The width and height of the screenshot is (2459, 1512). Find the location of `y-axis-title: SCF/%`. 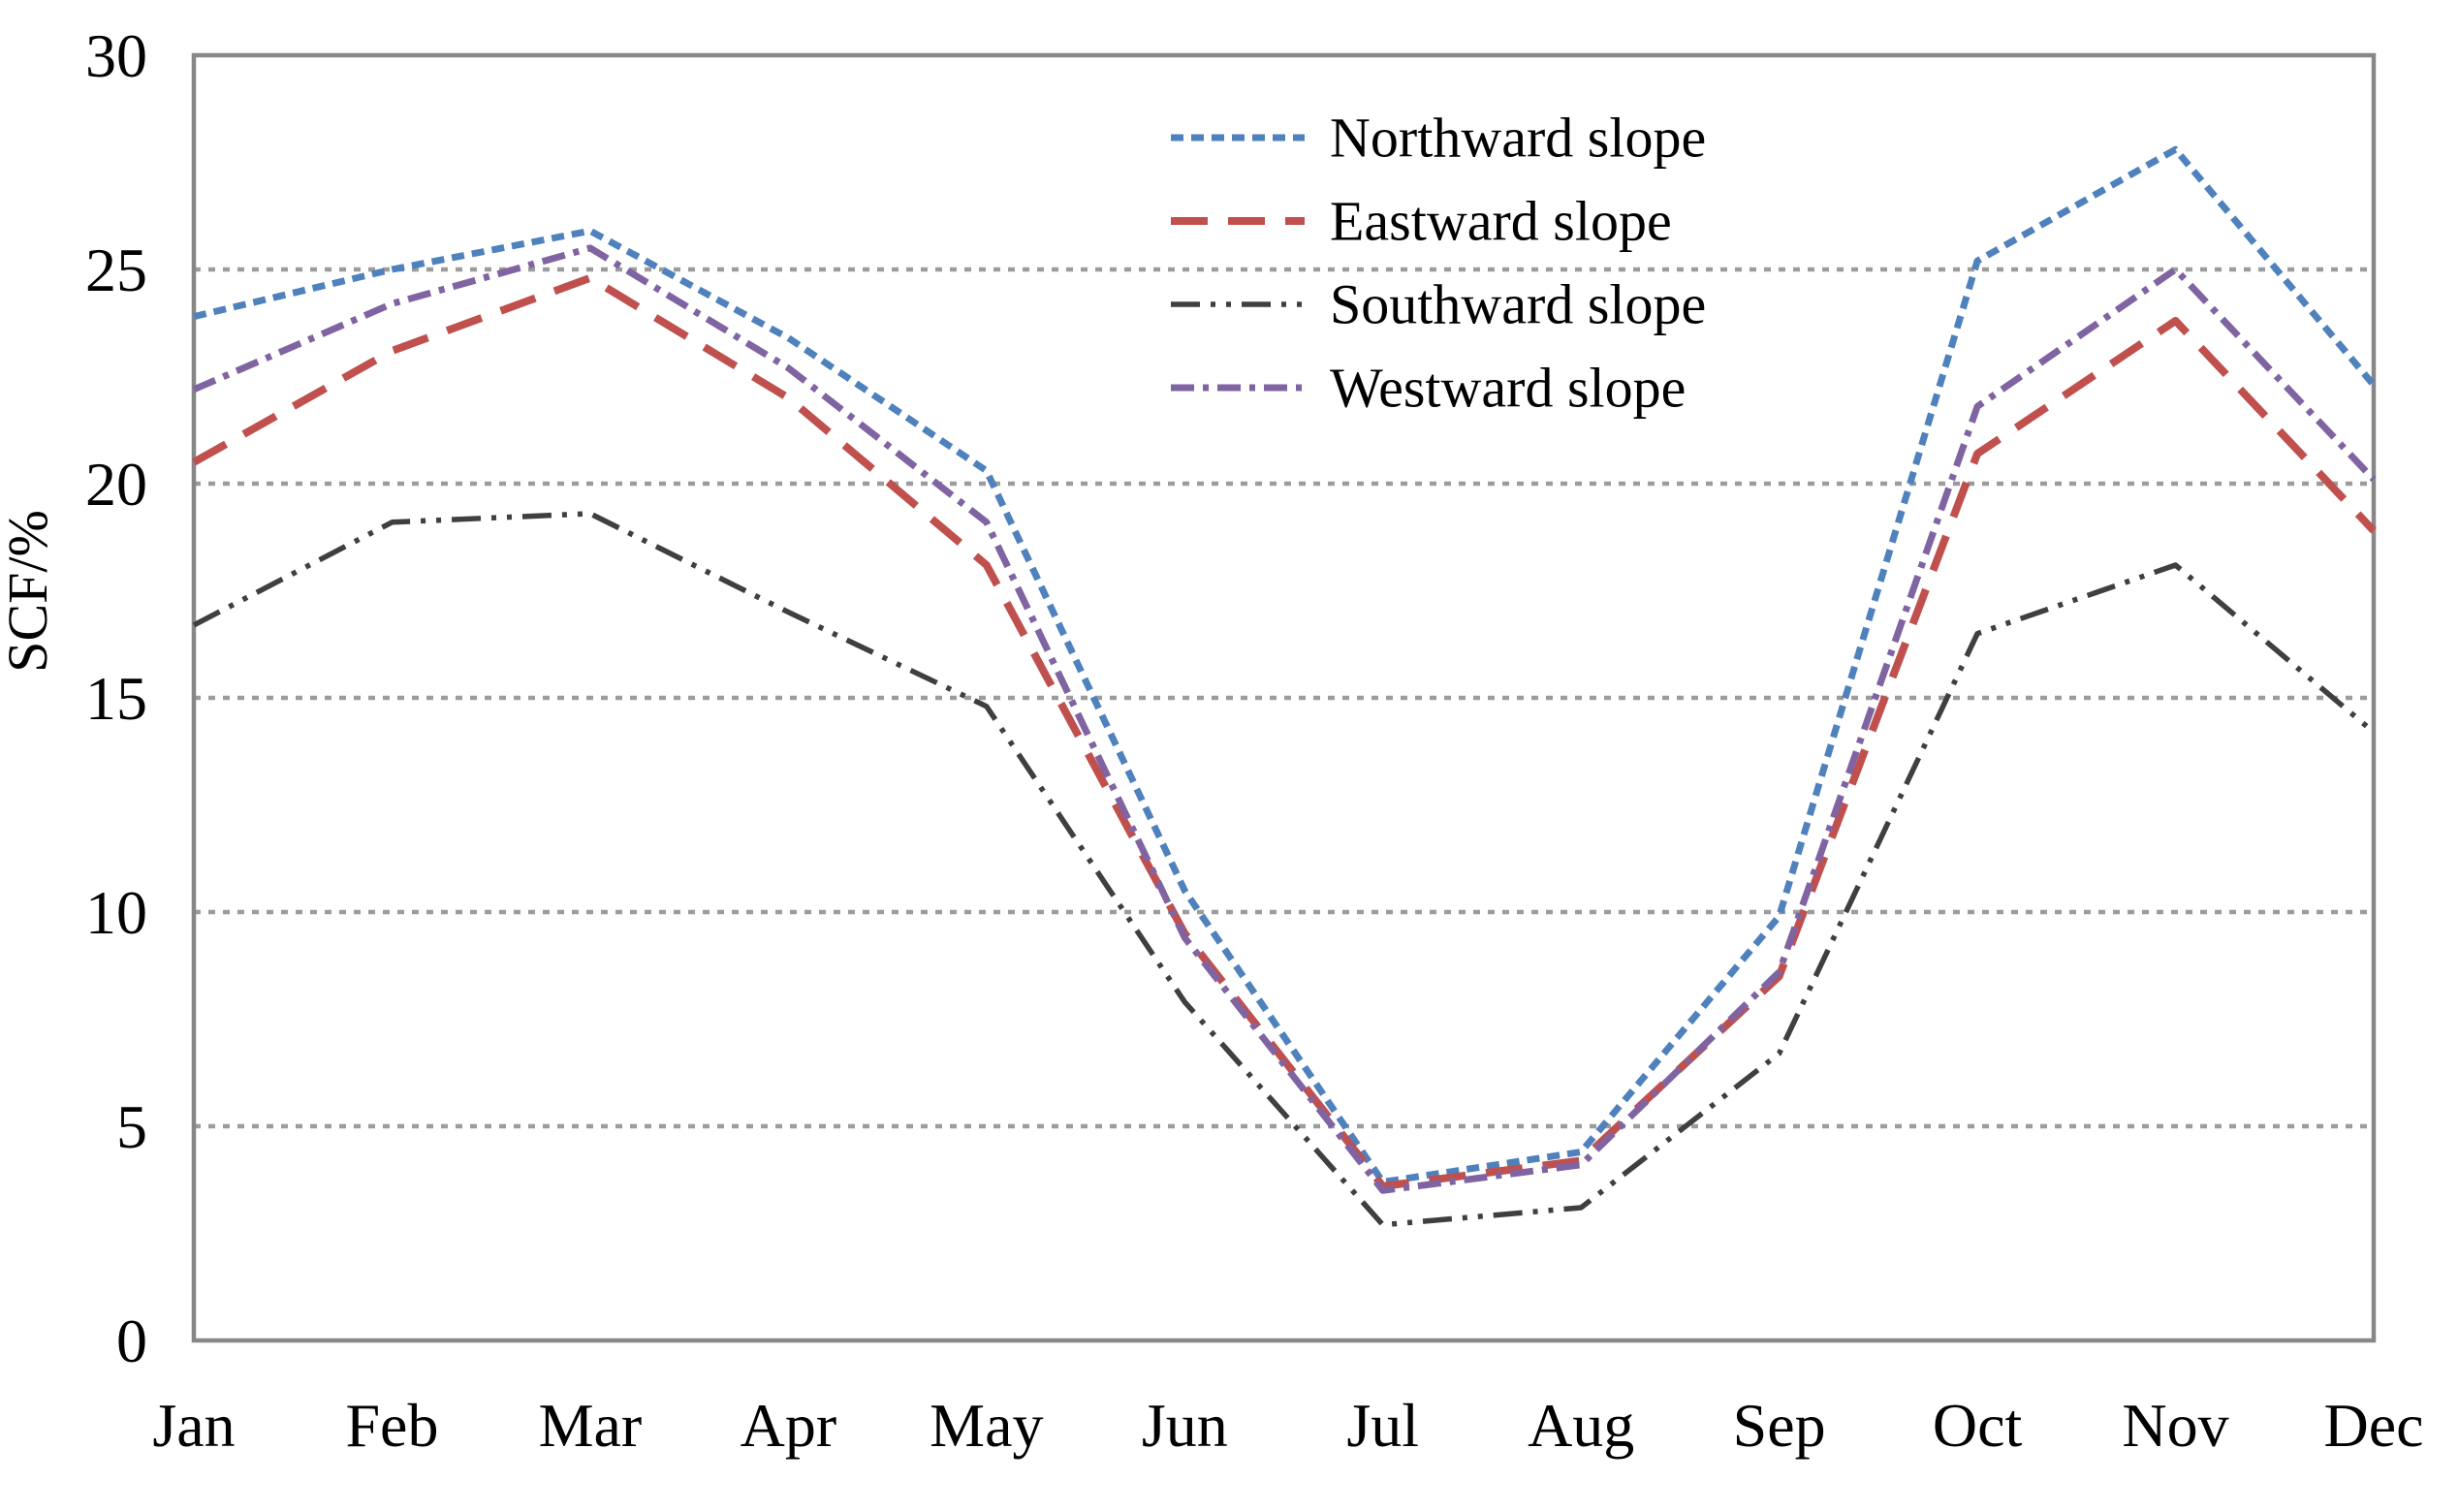

y-axis-title: SCF/% is located at coordinates (29, 591).